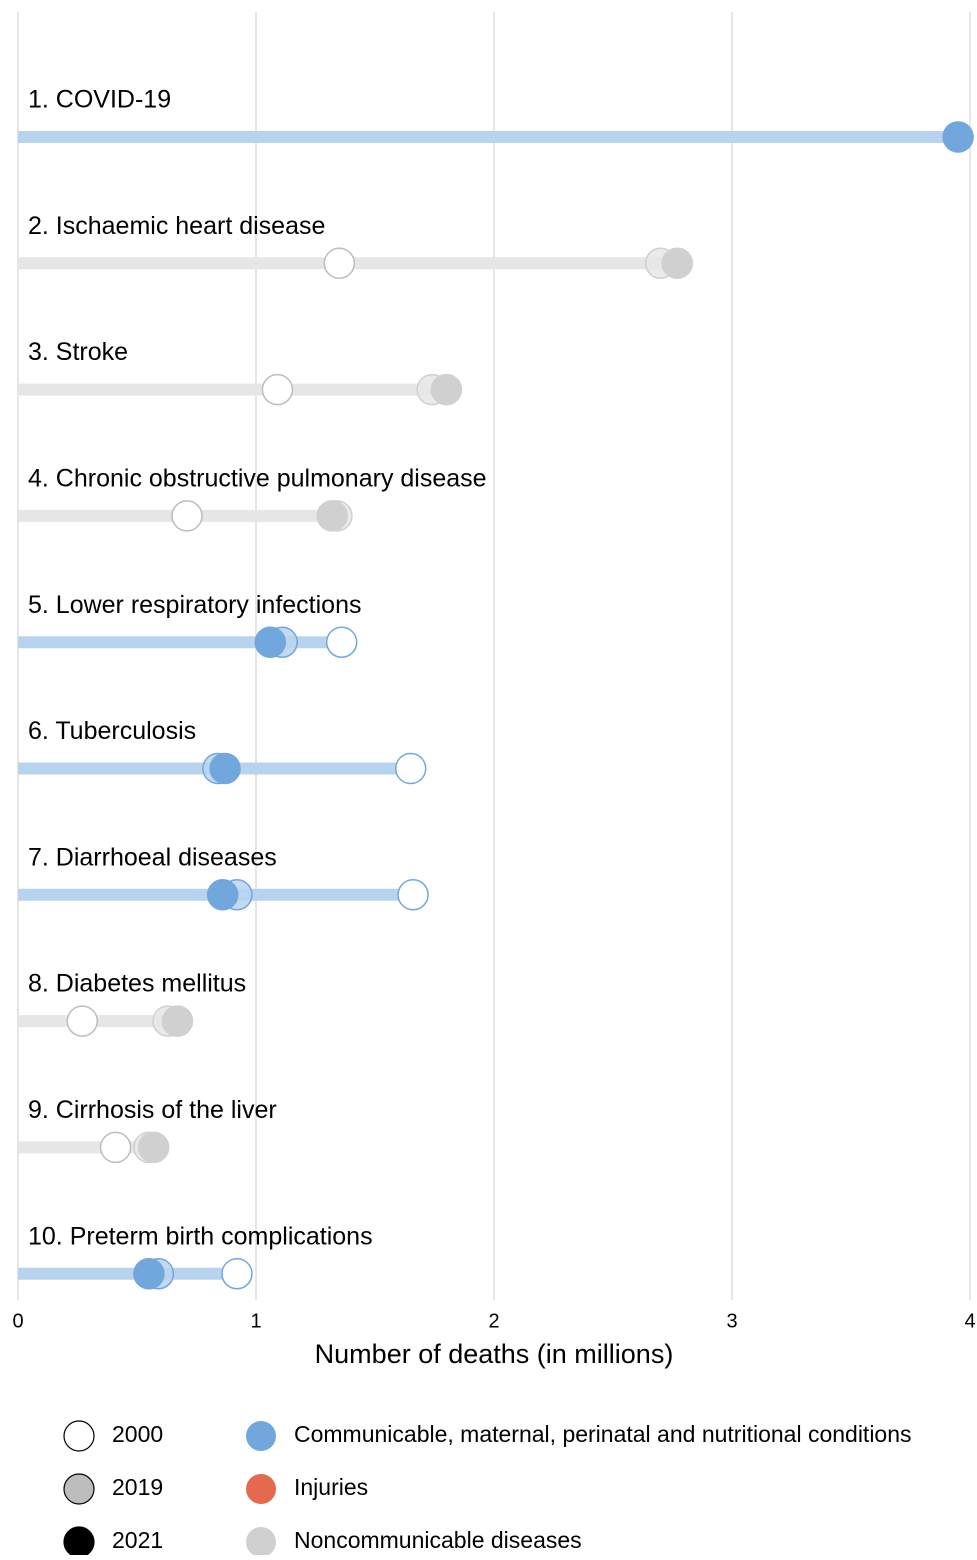  I want to click on category-label: 9. Cirrhosis of the liver, so click(152, 1110).